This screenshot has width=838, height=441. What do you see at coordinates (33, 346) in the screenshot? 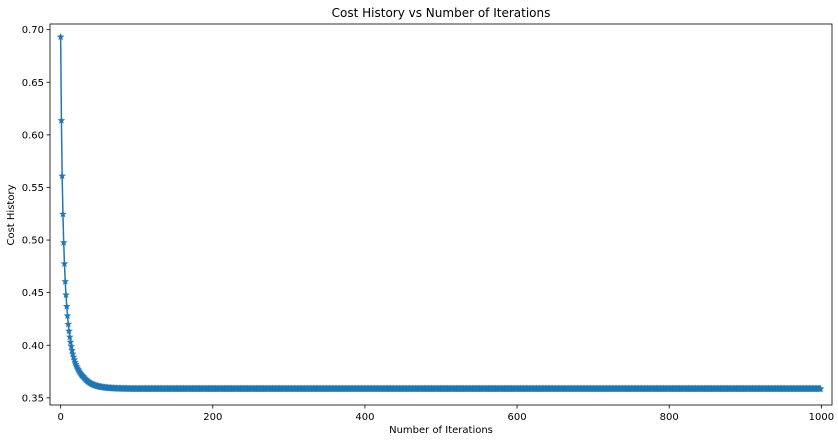
I see `y-tick-label: 0.40` at bounding box center [33, 346].